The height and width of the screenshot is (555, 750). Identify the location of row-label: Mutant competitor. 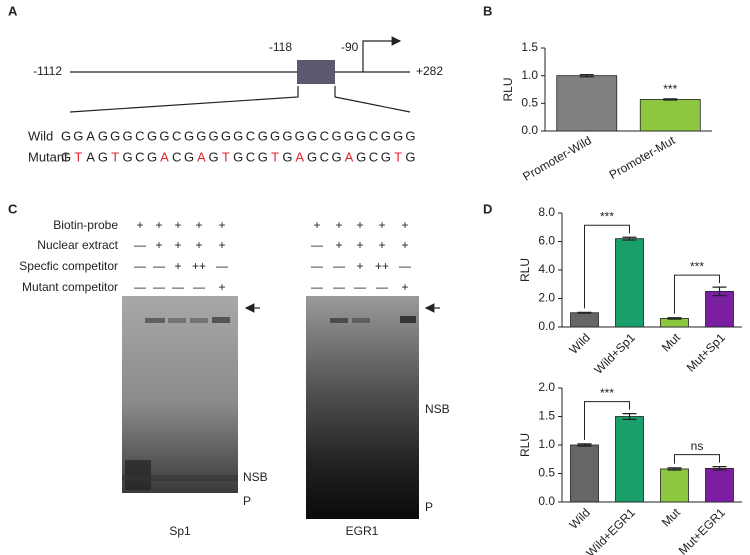
(70, 287).